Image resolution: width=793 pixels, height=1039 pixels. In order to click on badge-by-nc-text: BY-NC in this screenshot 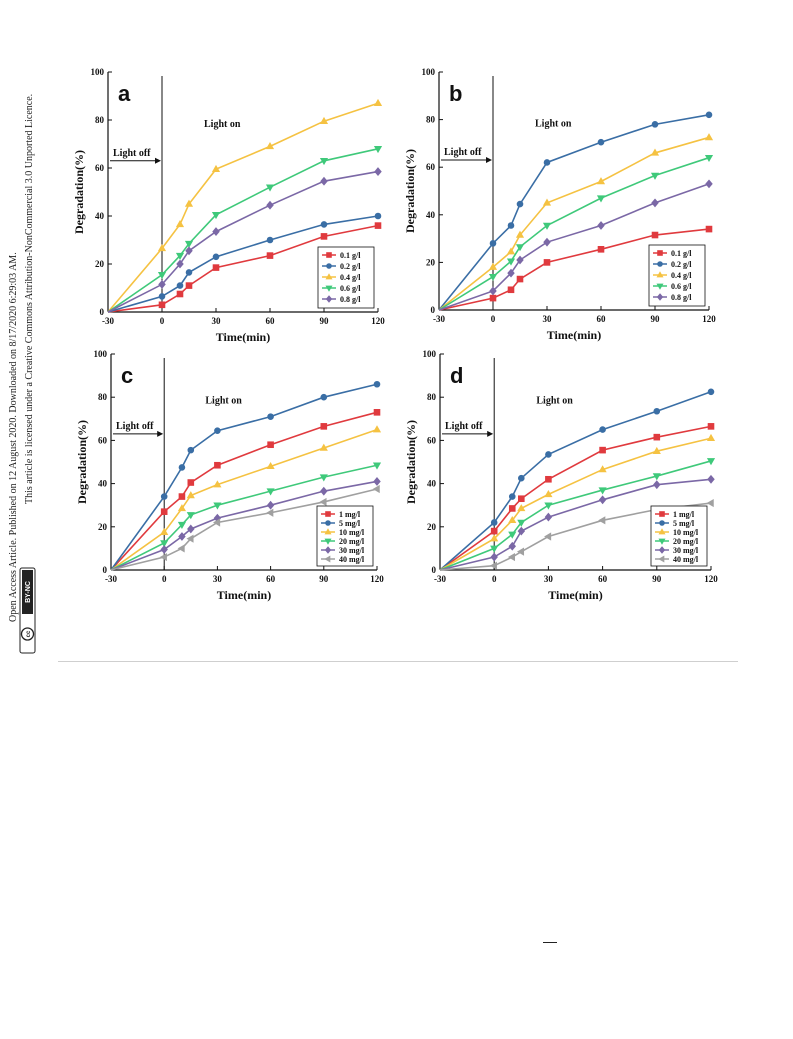, I will do `click(28, 592)`.